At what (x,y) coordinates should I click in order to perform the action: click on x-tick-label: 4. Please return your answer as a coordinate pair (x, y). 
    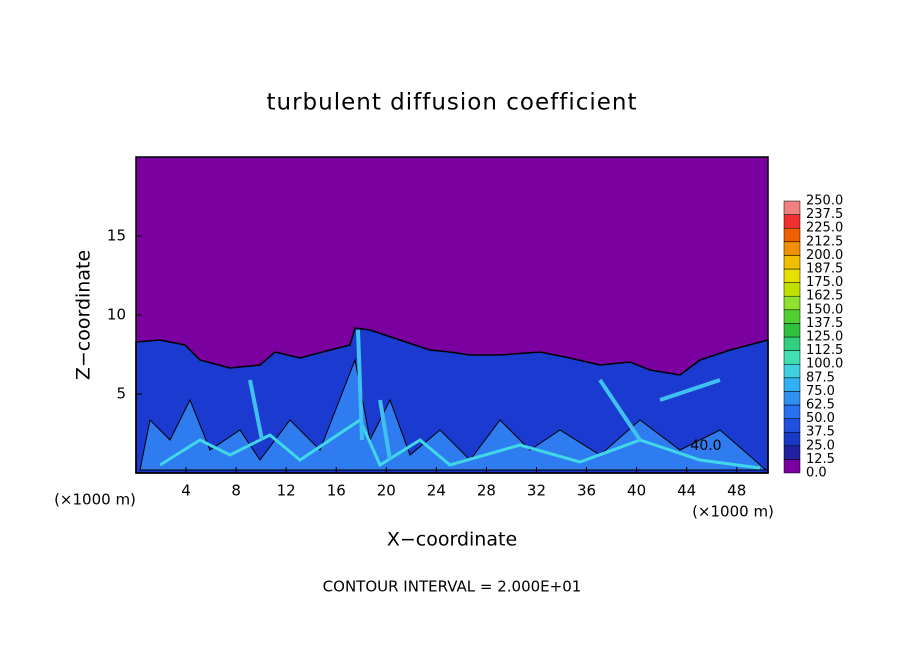
    Looking at the image, I should click on (186, 491).